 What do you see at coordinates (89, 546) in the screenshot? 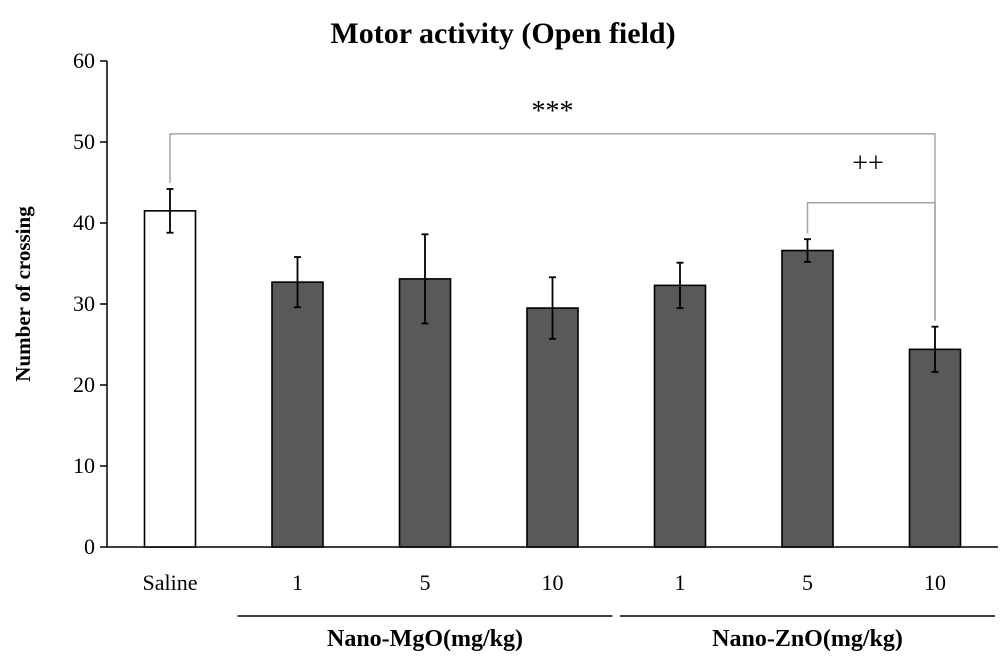
I see `y-tick-label: 0` at bounding box center [89, 546].